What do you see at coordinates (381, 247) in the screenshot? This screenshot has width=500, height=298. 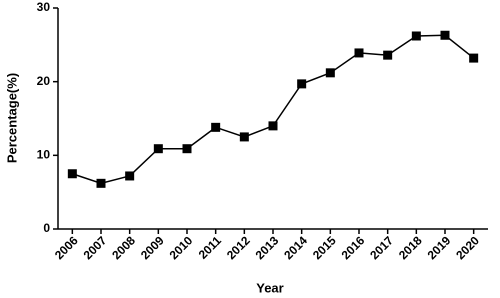 I see `x-tick-label: 2017` at bounding box center [381, 247].